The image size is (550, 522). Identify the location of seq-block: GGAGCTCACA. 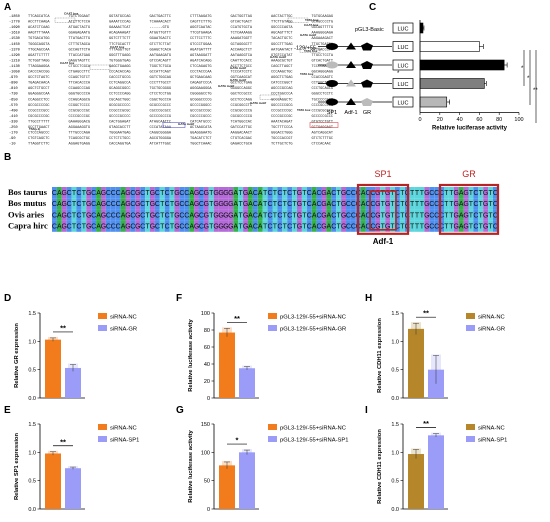
(161, 50).